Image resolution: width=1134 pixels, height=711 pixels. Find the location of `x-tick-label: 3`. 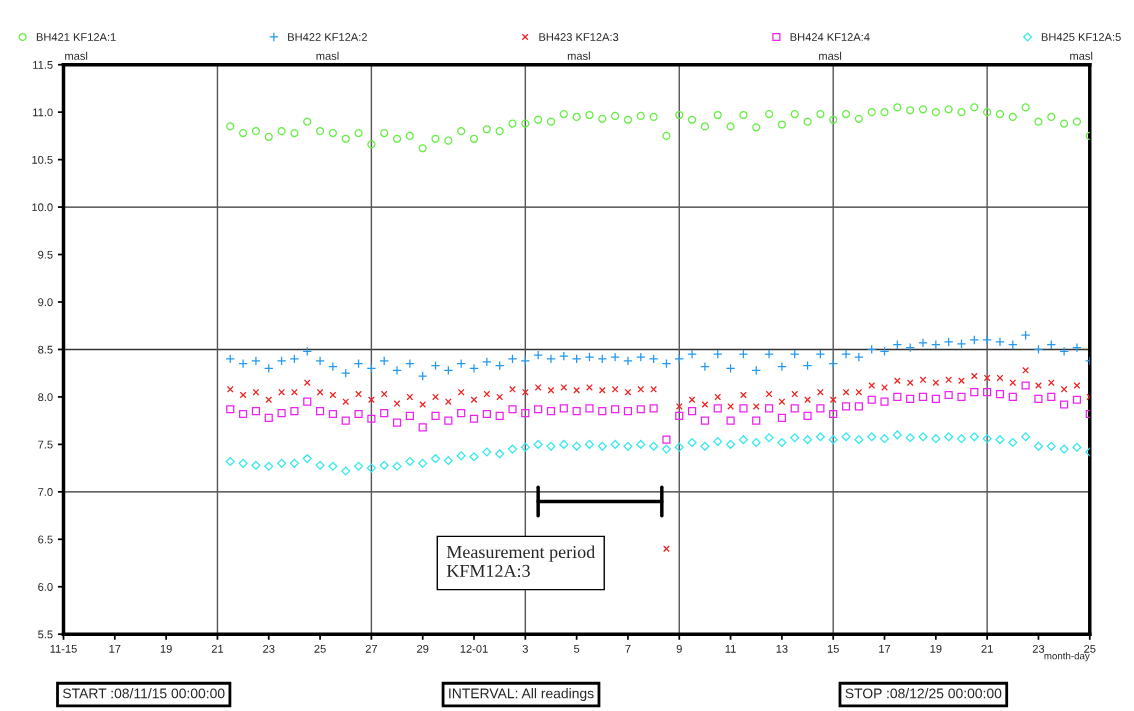

x-tick-label: 3 is located at coordinates (525, 648).